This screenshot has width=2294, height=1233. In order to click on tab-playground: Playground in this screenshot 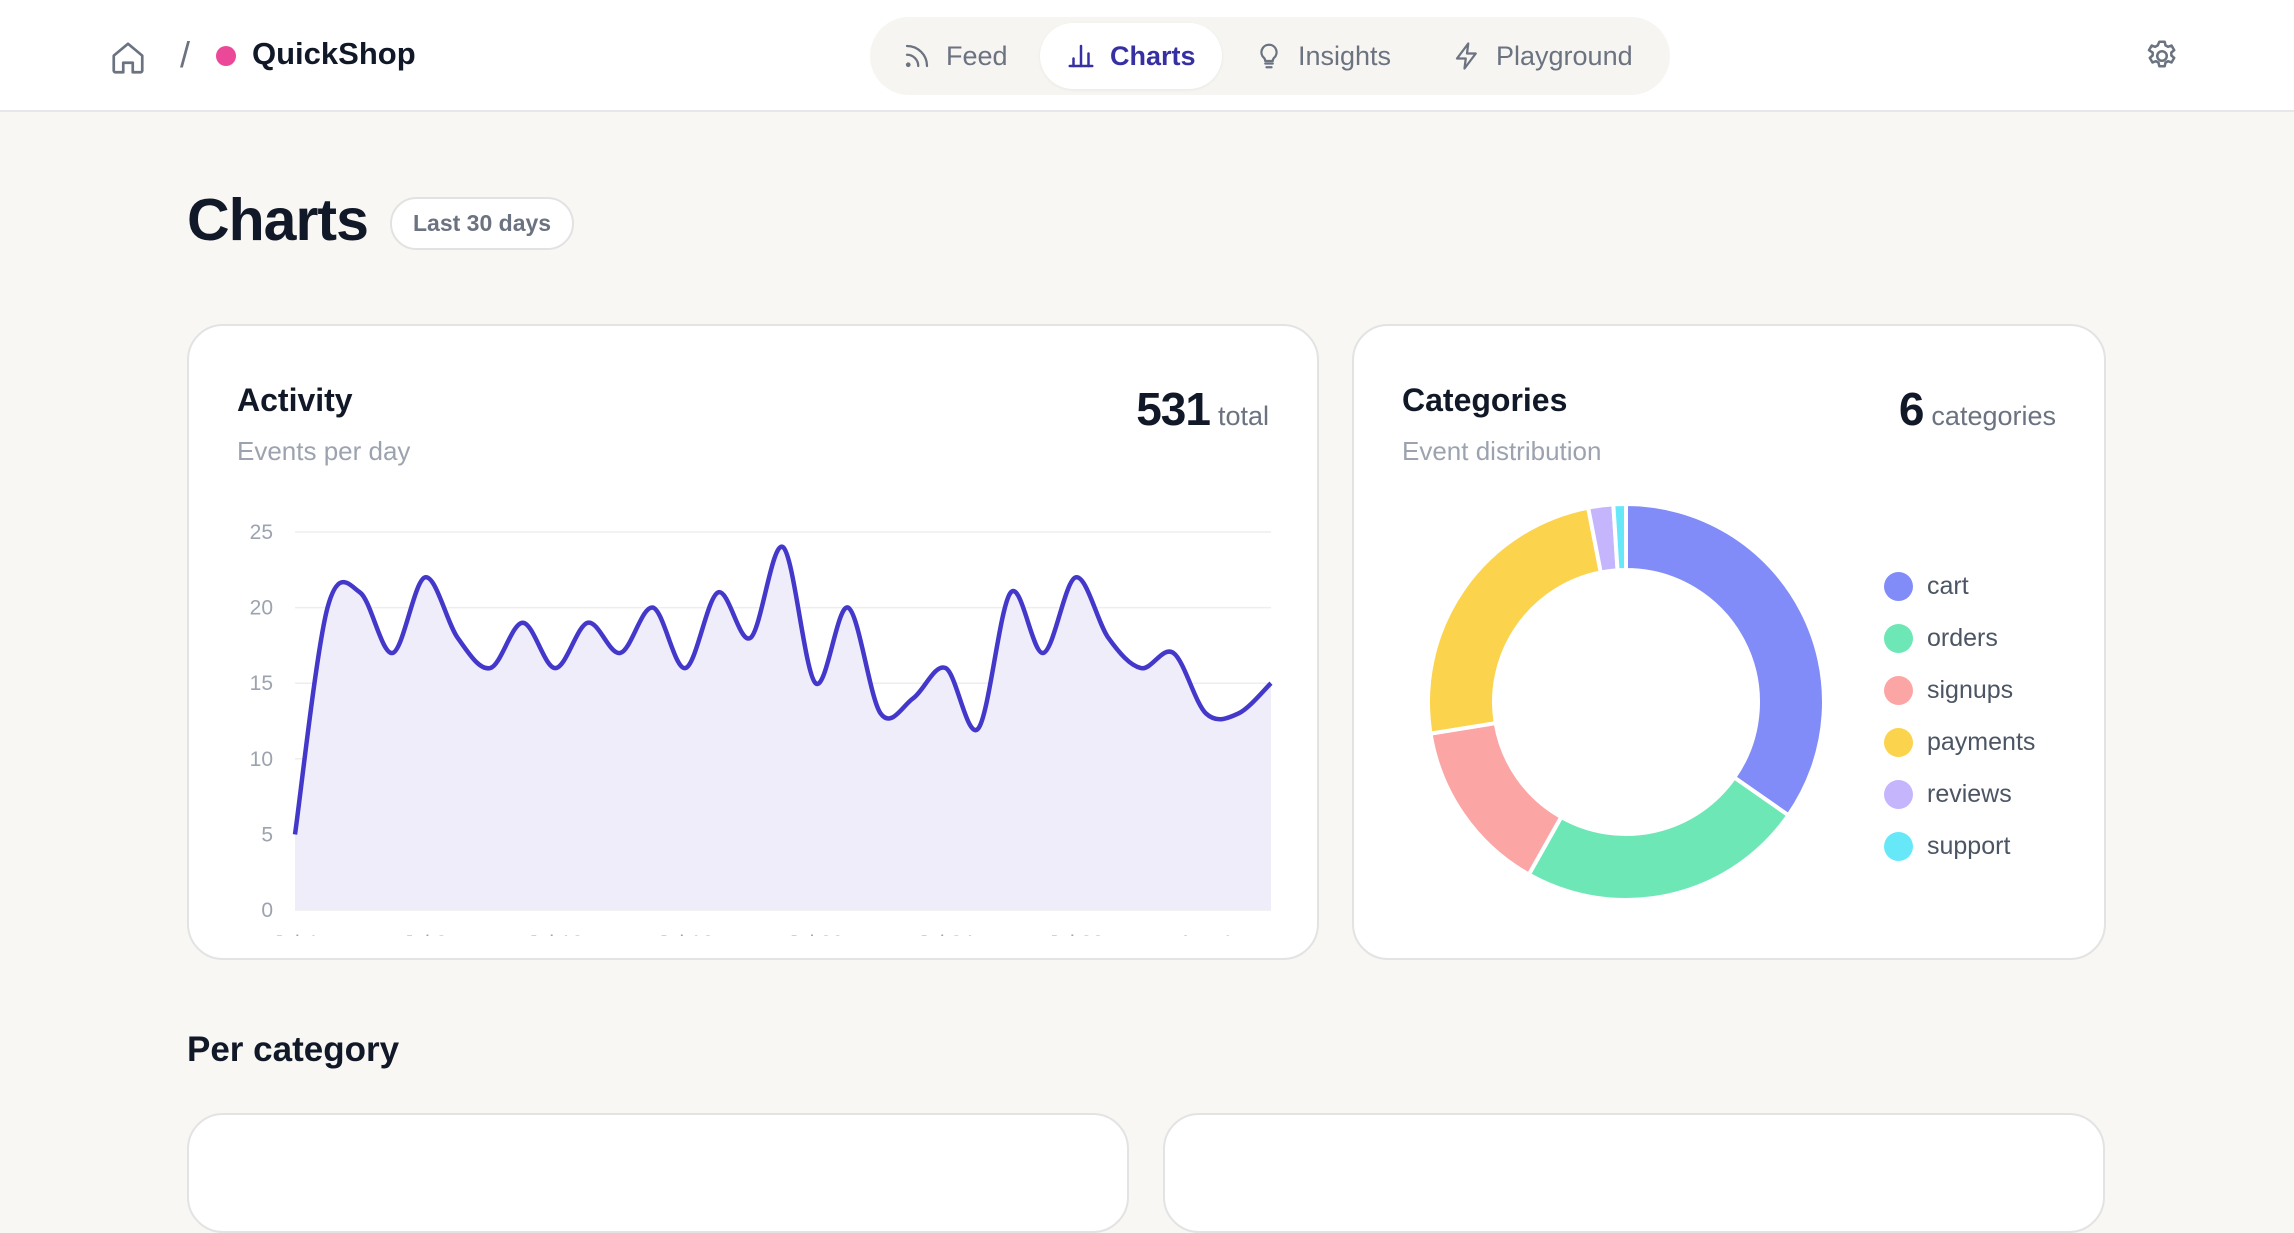, I will do `click(1542, 56)`.